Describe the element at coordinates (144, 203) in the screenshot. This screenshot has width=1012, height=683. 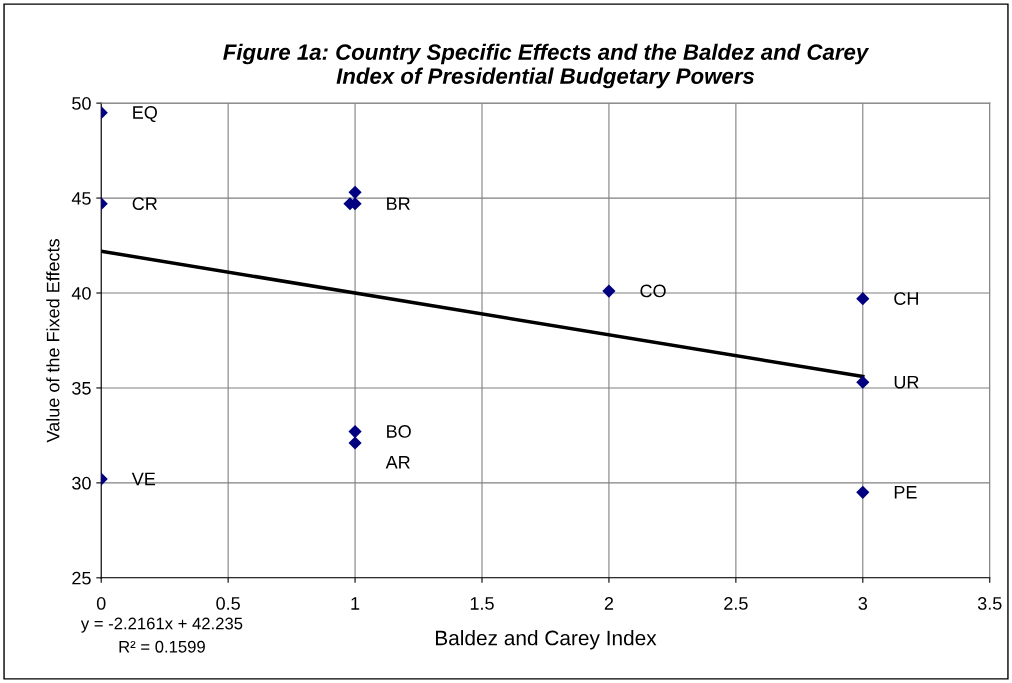
I see `annotation: CR` at that location.